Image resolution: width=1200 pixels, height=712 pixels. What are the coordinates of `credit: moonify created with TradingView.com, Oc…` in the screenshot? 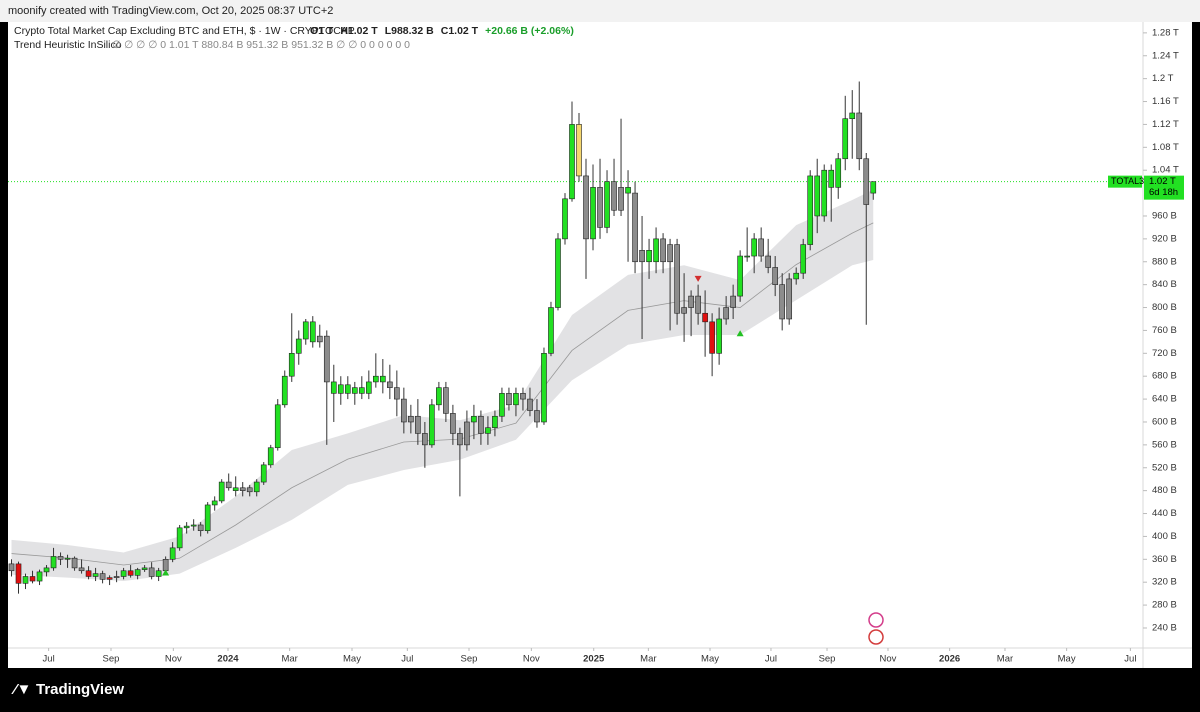 It's located at (170, 11).